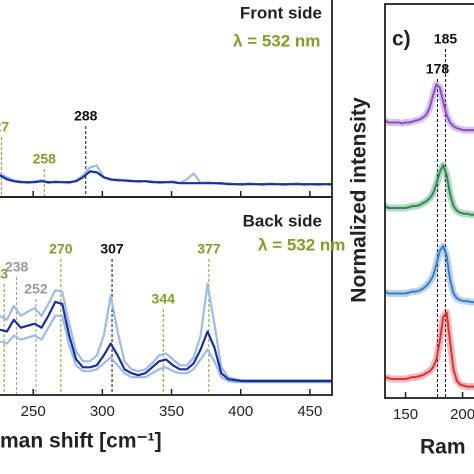 Image resolution: width=474 pixels, height=474 pixels. Describe the element at coordinates (462, 414) in the screenshot. I see `x-tick-label: 200` at that location.